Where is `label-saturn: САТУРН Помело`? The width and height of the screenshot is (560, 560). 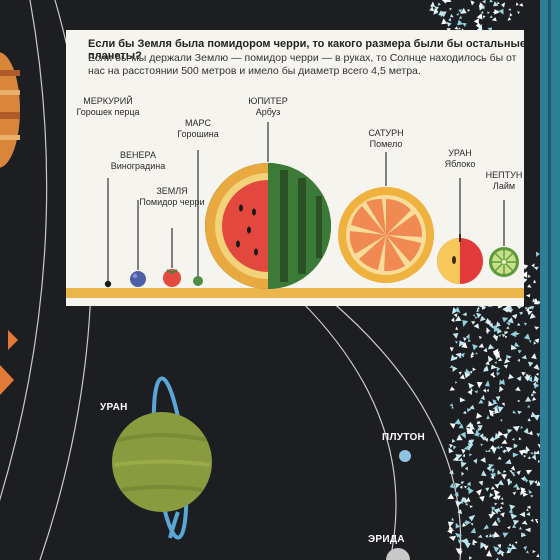 label-saturn: САТУРН Помело is located at coordinates (386, 138).